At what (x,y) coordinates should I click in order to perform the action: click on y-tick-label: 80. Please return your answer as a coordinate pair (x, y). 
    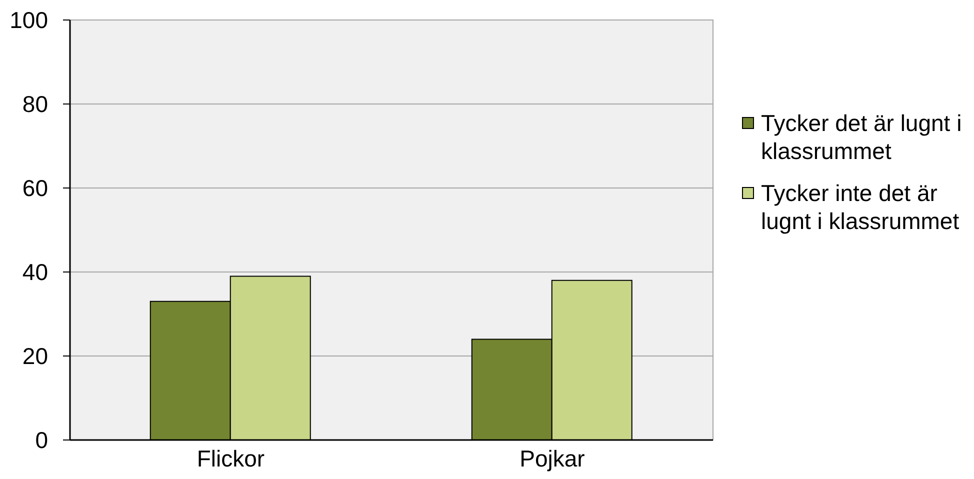
    Looking at the image, I should click on (35, 104).